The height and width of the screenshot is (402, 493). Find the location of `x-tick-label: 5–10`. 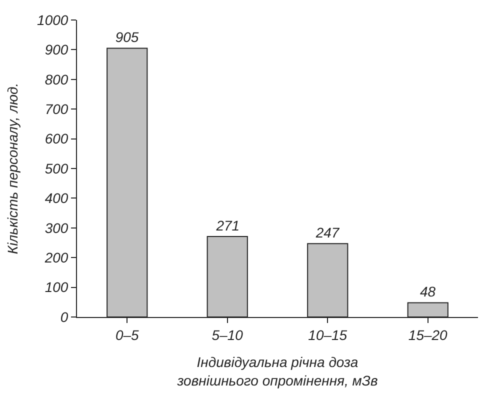

x-tick-label: 5–10 is located at coordinates (228, 334).